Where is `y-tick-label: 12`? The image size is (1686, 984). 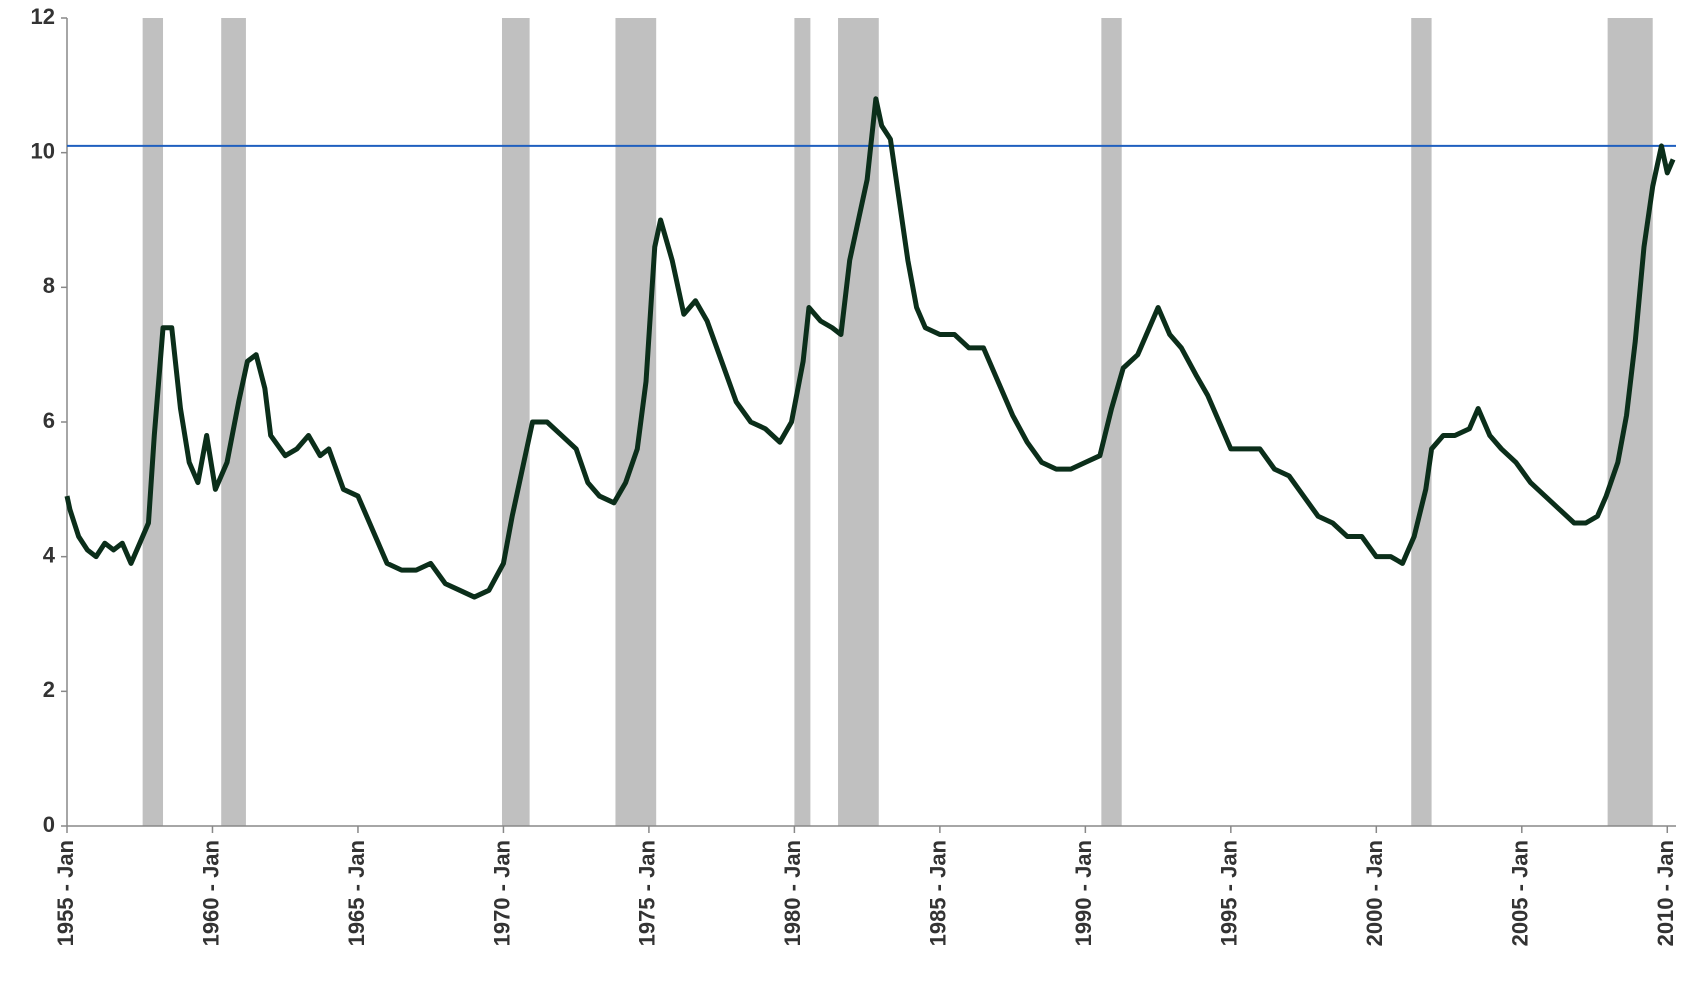 y-tick-label: 12 is located at coordinates (43, 16).